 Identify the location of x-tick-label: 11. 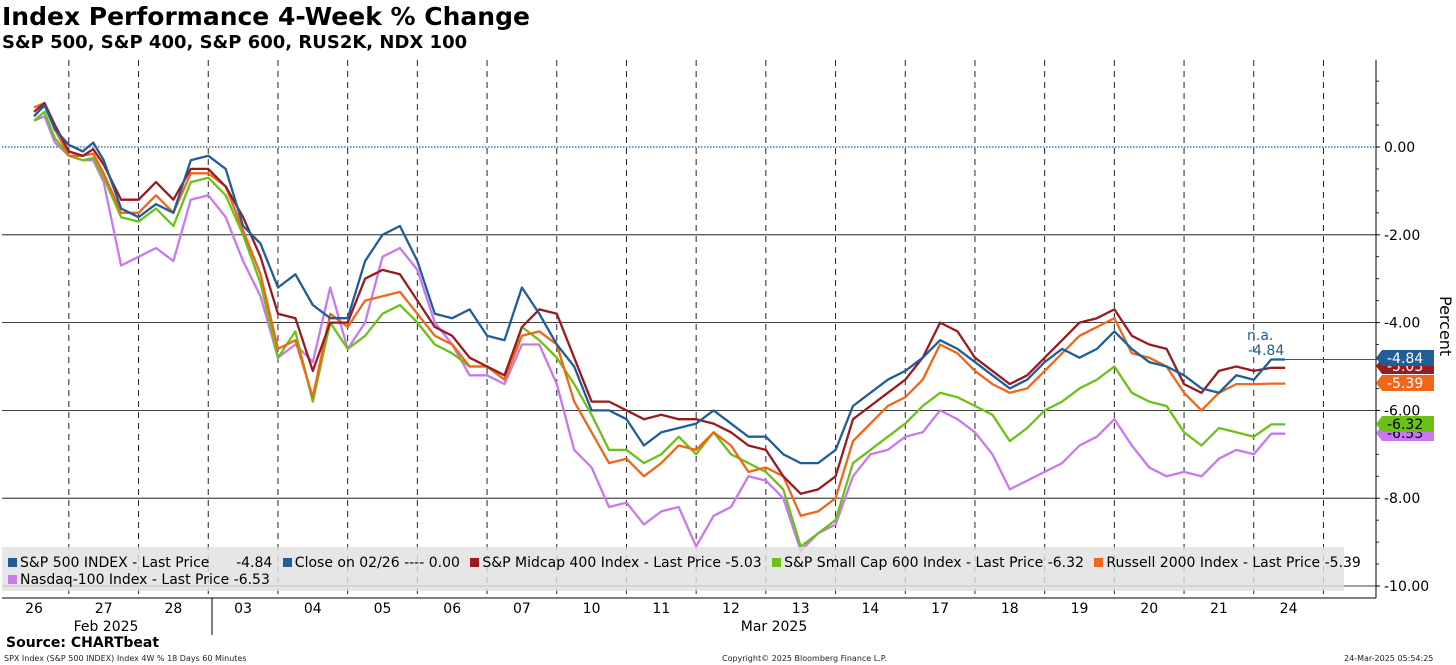
(661, 609).